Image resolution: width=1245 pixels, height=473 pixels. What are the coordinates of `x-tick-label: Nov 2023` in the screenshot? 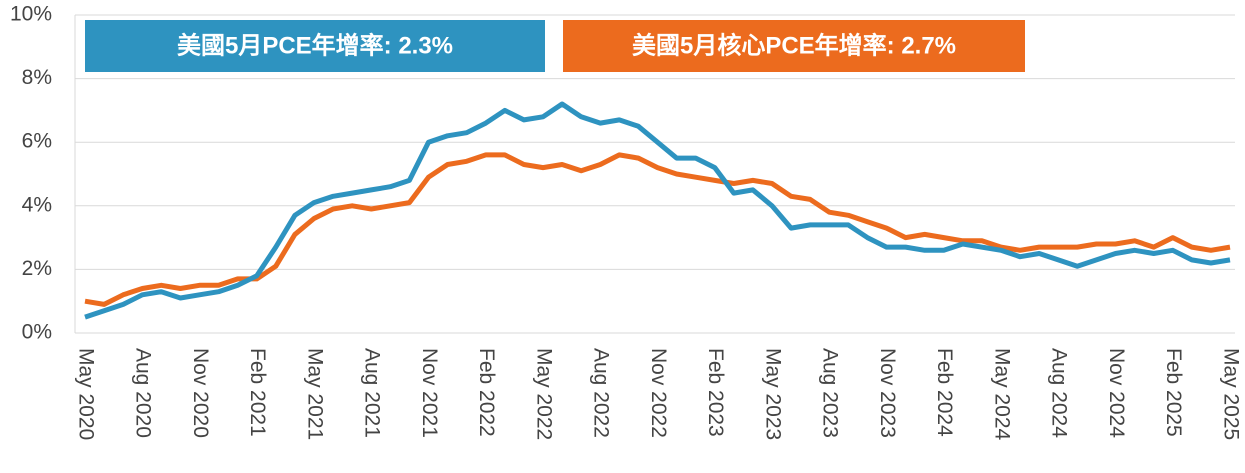 It's located at (887, 393).